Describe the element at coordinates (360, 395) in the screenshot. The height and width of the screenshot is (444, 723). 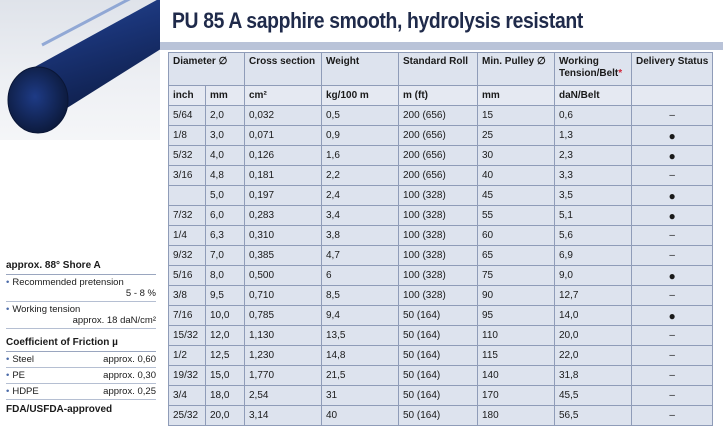
I see `cell-weight: 31` at that location.